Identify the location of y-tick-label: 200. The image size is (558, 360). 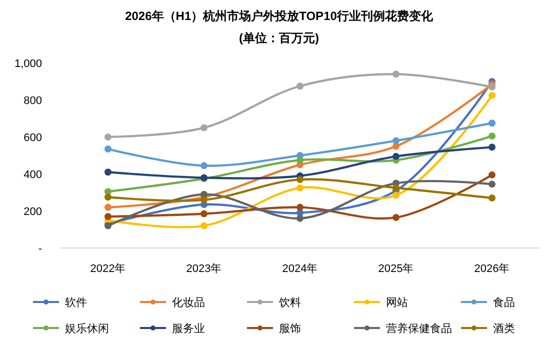
(33, 212).